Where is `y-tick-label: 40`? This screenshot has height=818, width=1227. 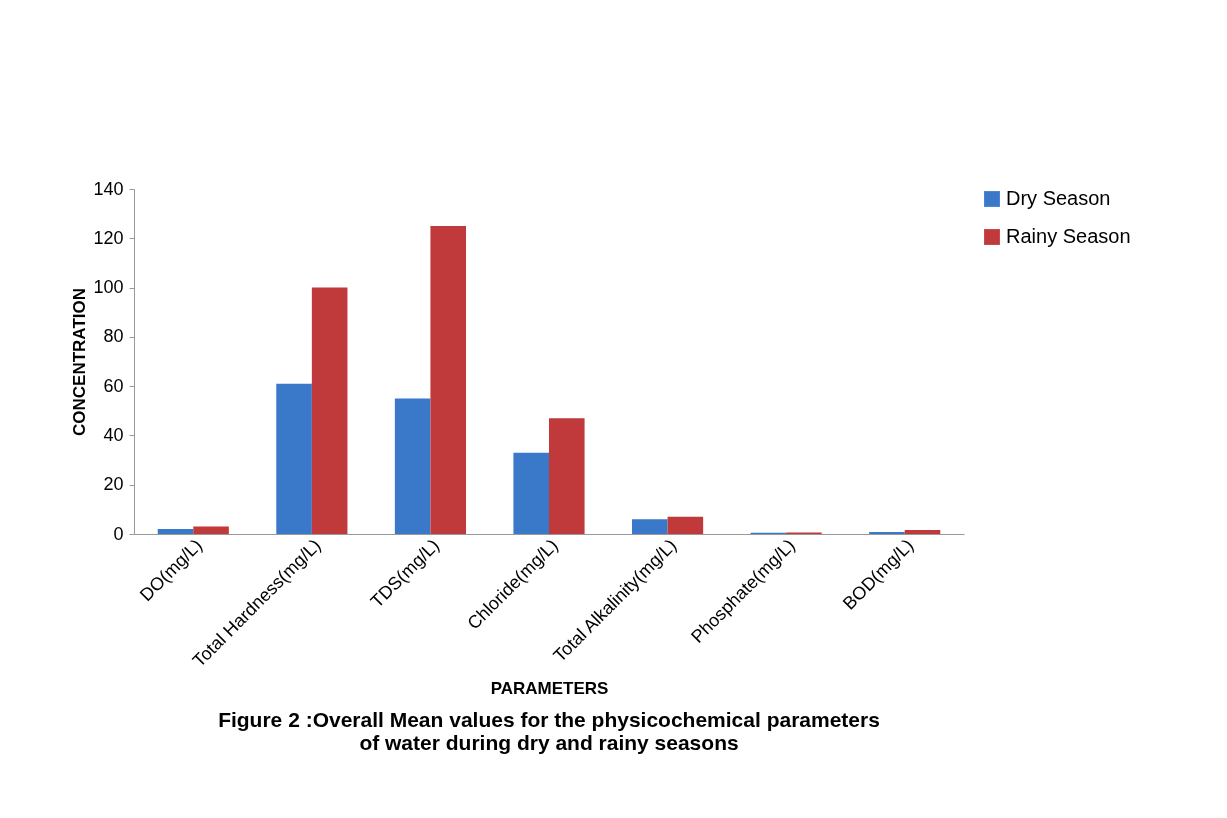 y-tick-label: 40 is located at coordinates (113, 434).